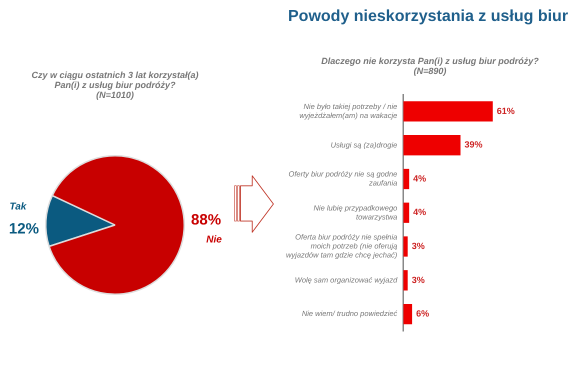 This screenshot has height=370, width=580. Describe the element at coordinates (23, 229) in the screenshot. I see `data-label: 12%` at that location.